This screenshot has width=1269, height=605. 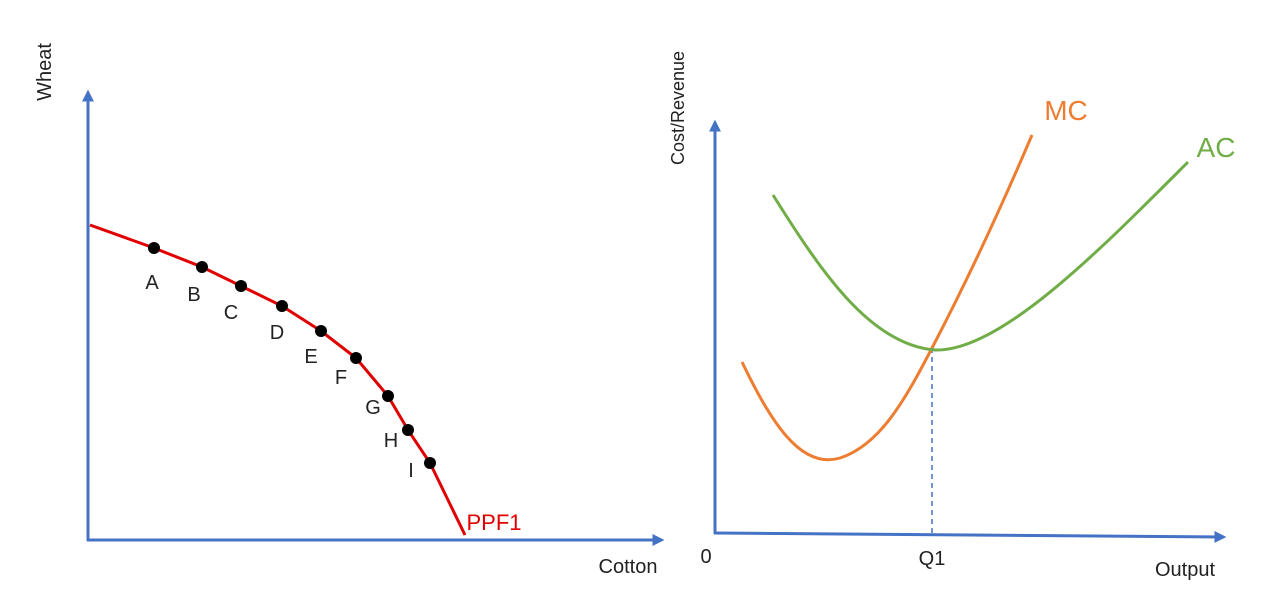 I want to click on point-label: I, so click(x=411, y=471).